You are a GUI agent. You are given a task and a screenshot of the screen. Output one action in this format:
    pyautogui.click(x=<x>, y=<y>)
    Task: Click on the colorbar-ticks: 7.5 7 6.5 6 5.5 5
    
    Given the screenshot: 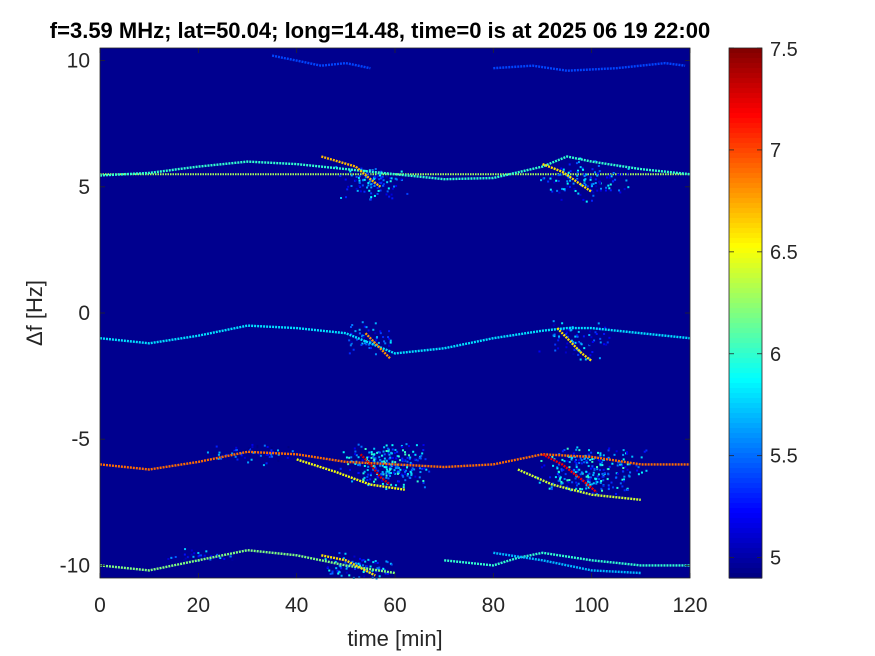 What is the action you would take?
    pyautogui.click(x=763, y=304)
    